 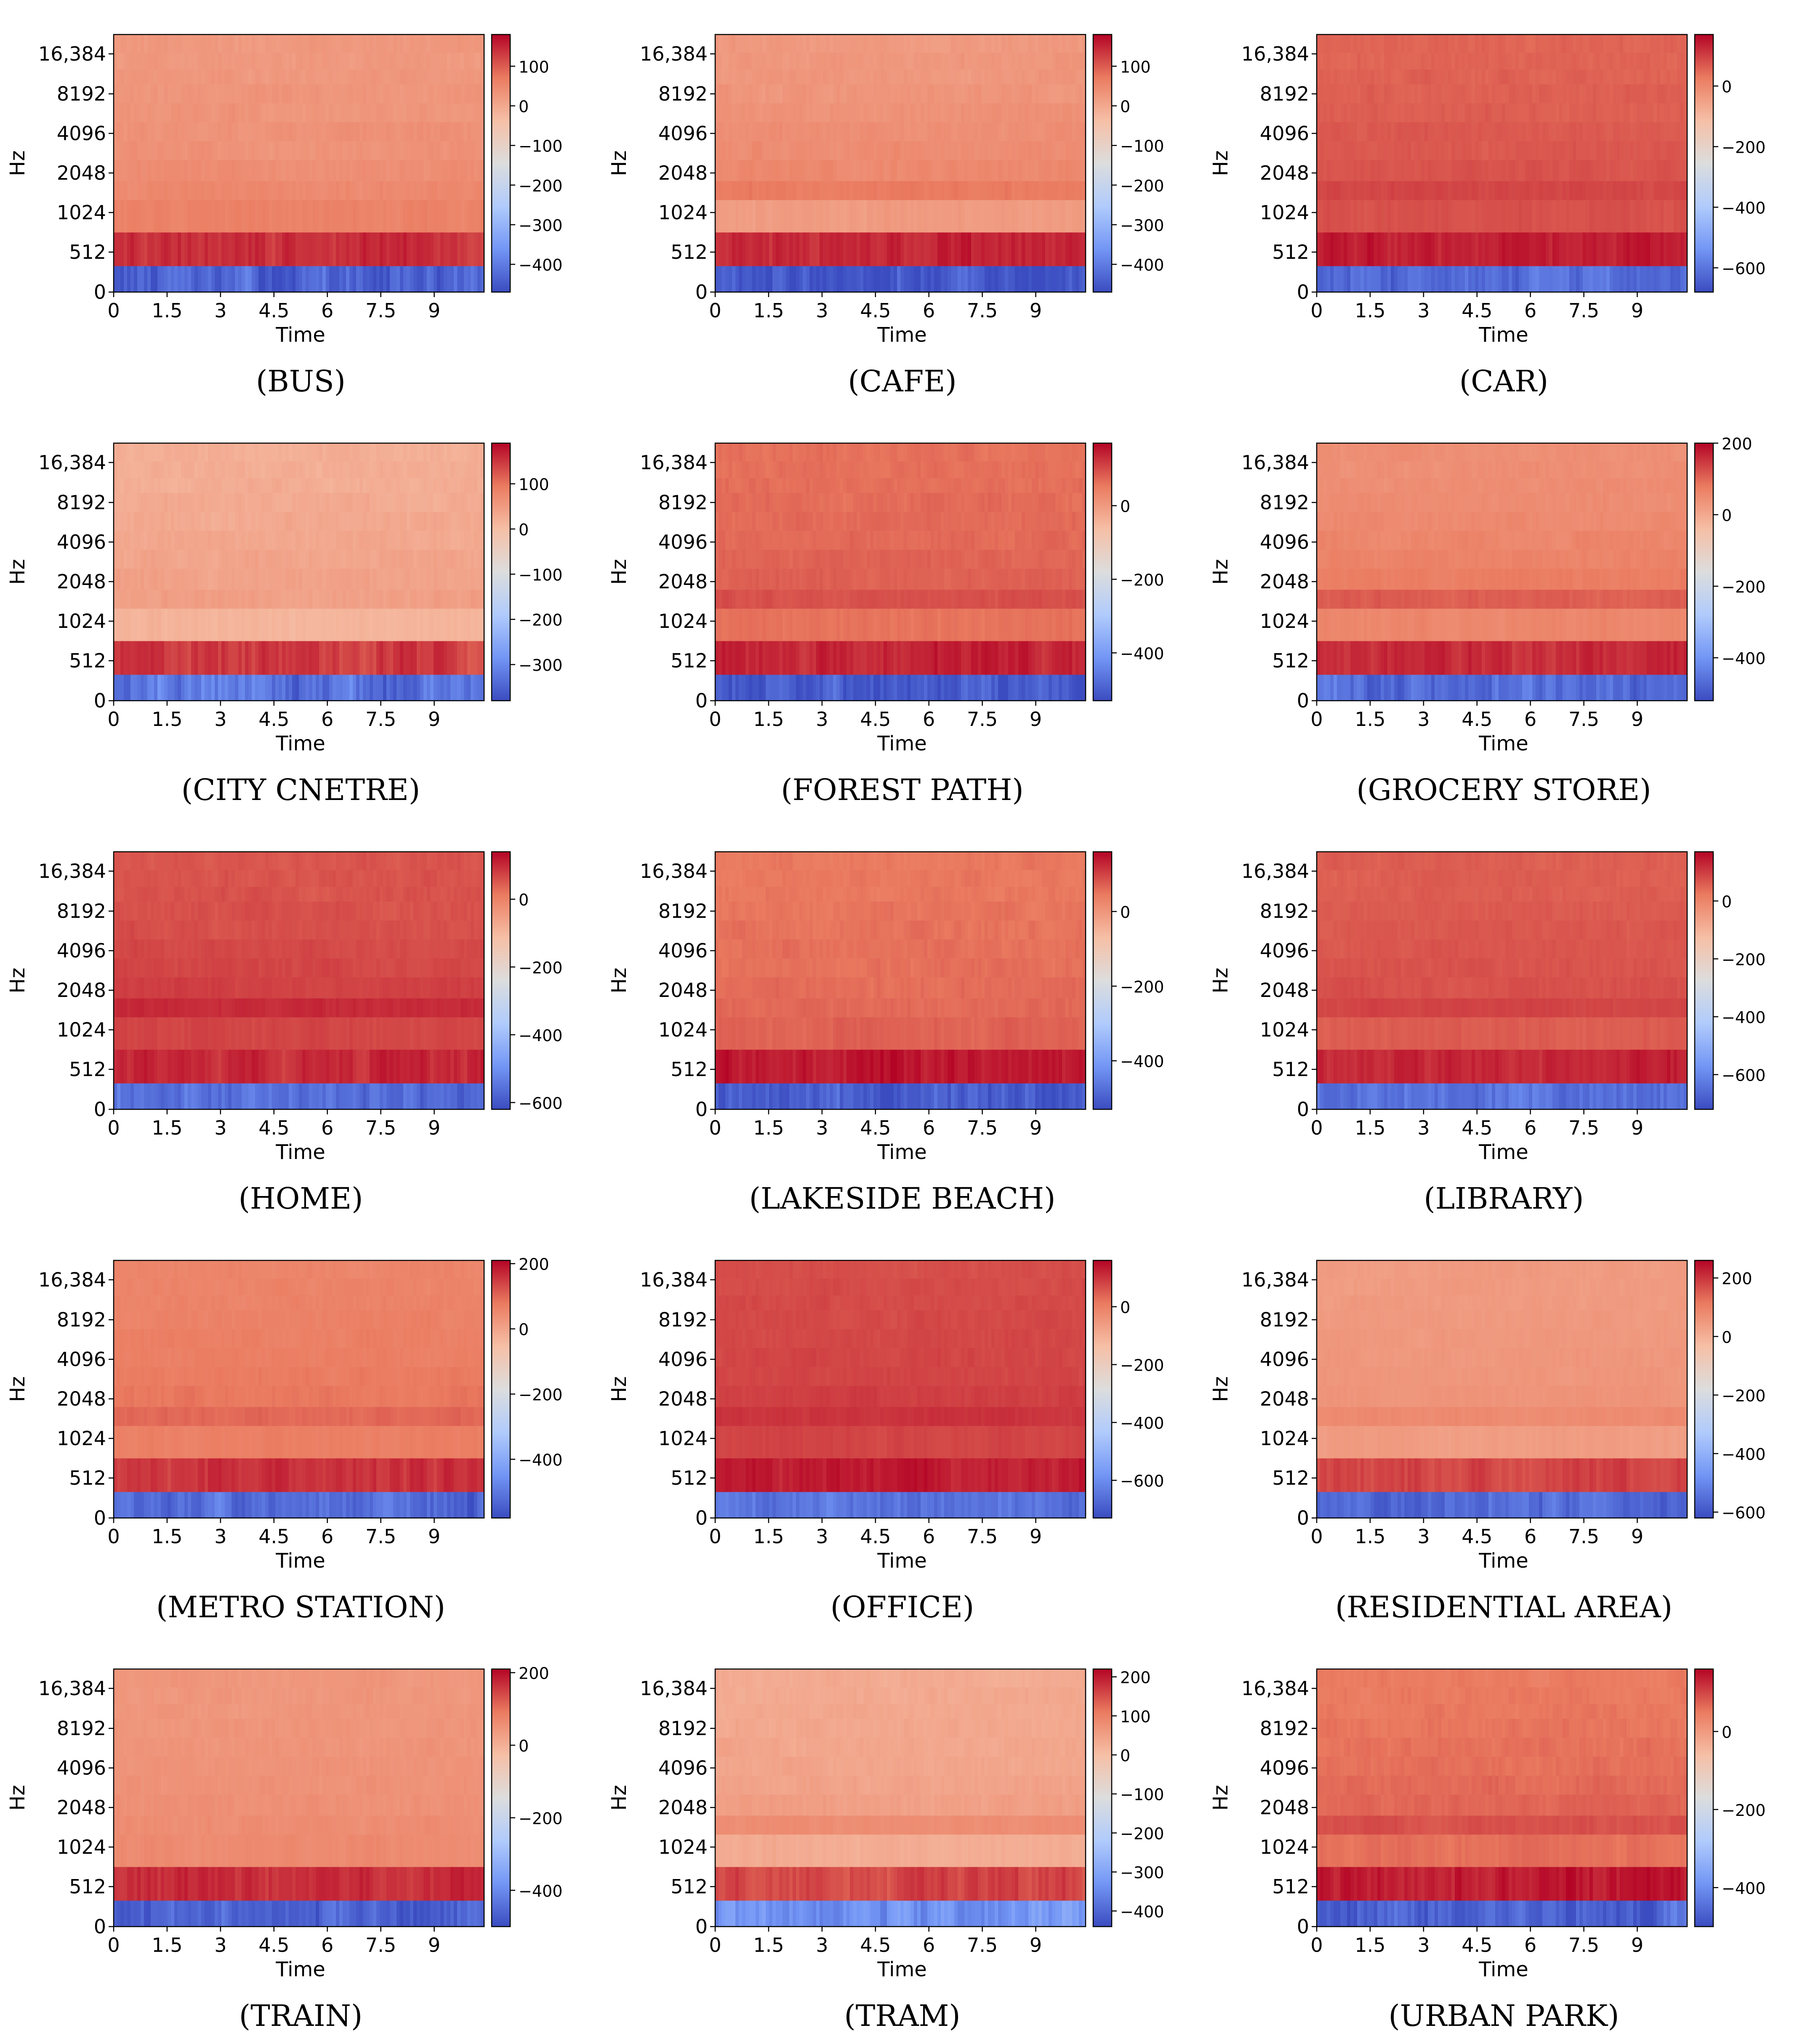 I want to click on y-tick-label: 2048, so click(x=1284, y=173).